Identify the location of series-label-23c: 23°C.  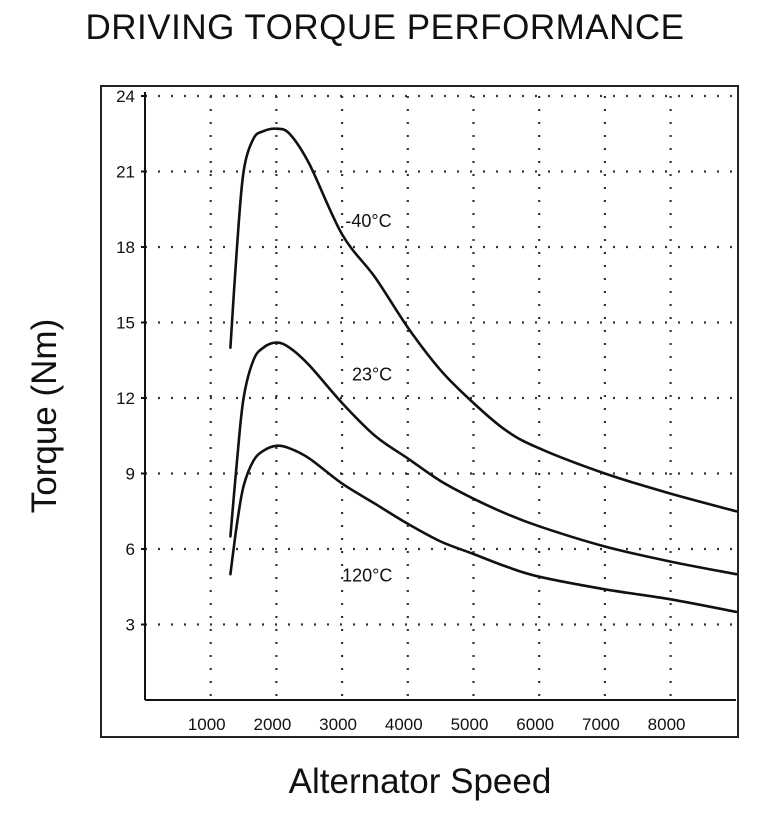
(372, 374).